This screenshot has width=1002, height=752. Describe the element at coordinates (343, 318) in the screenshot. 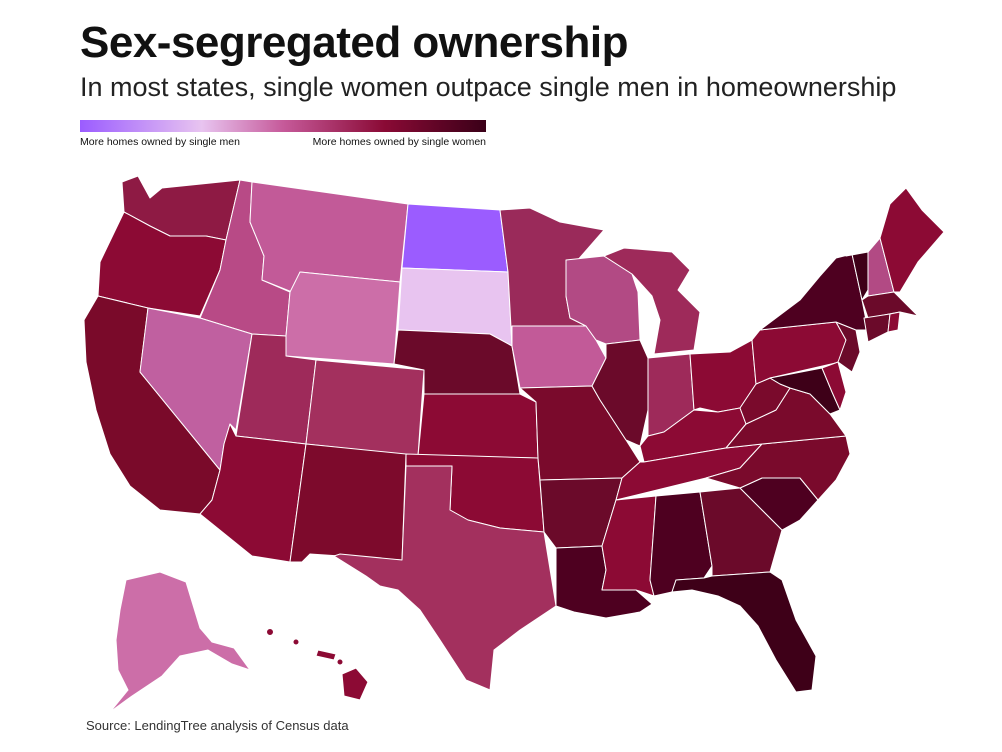

I see `state-wy` at that location.